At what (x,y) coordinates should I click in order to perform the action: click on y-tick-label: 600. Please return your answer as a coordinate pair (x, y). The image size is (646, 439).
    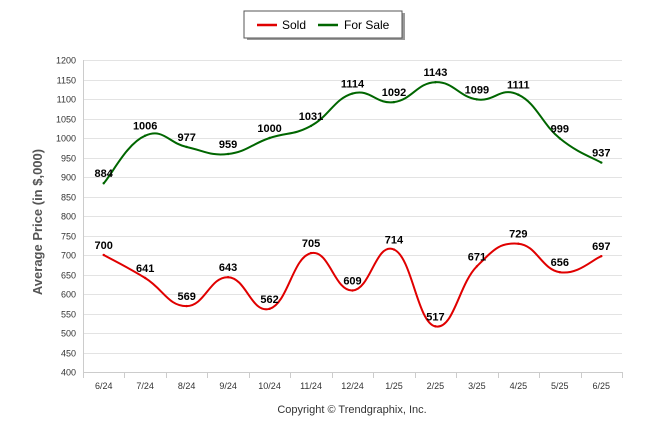
    Looking at the image, I should click on (68, 295).